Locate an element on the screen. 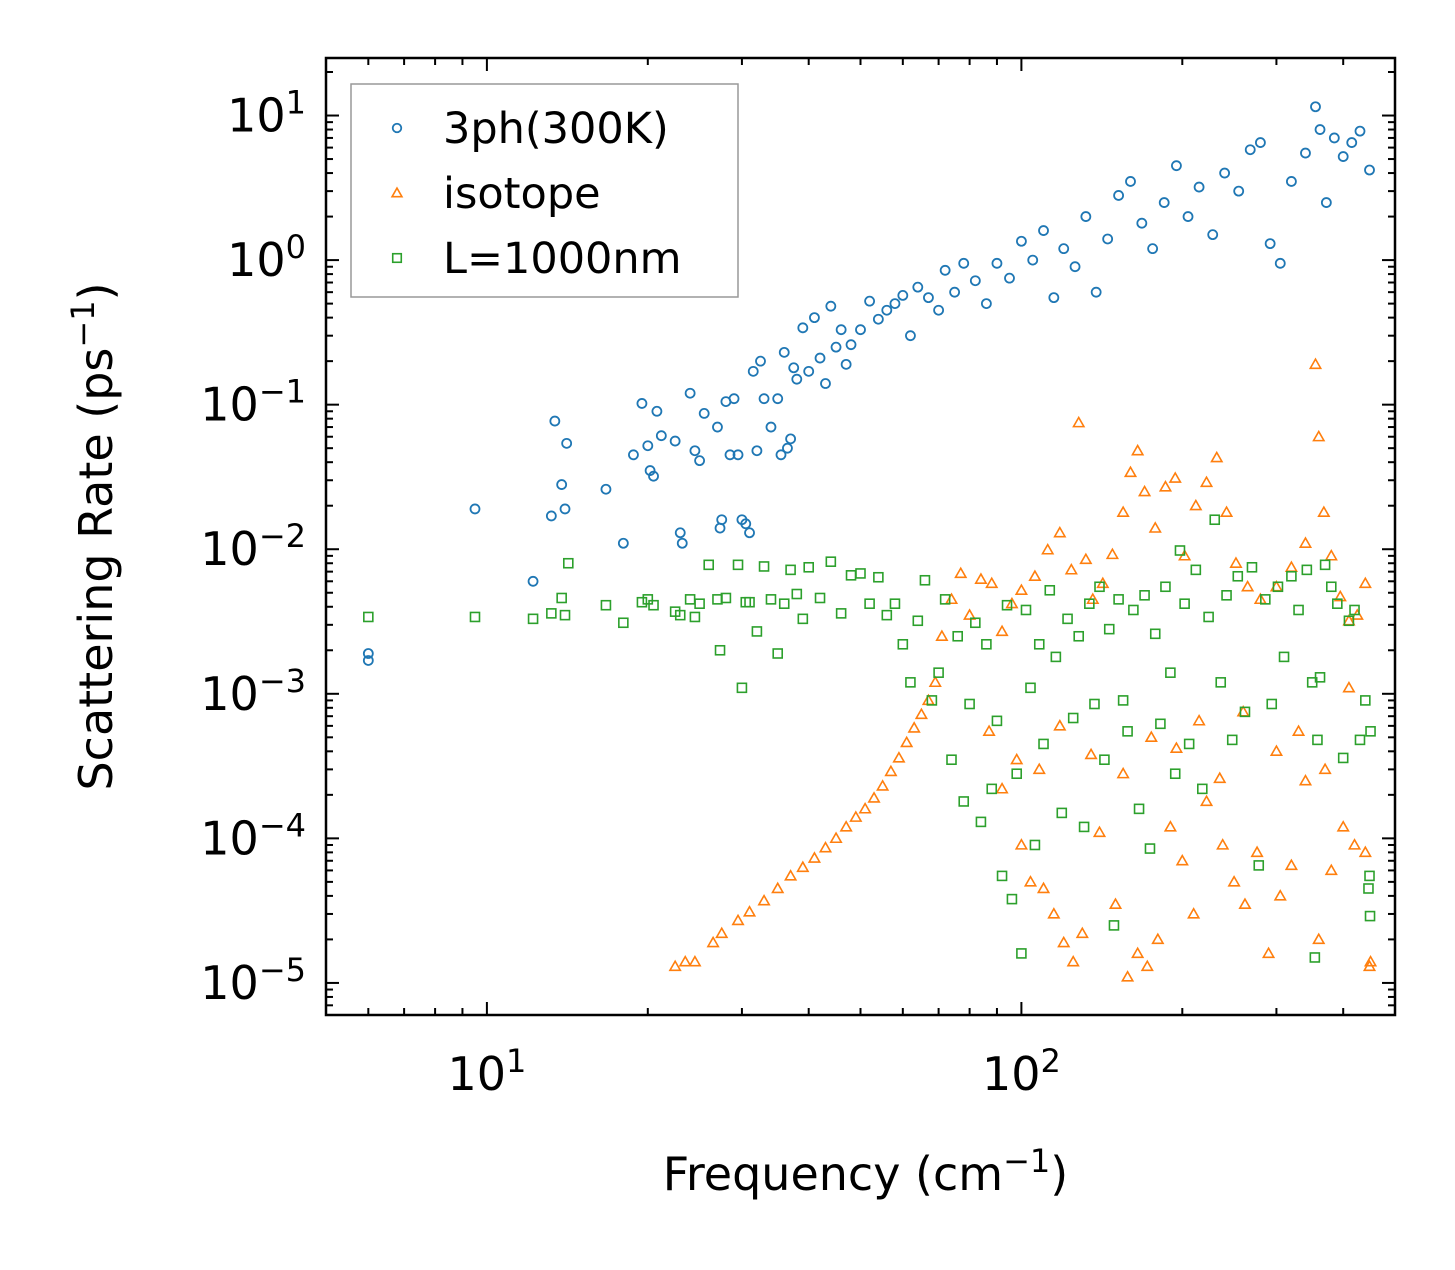  legend-marker-circle is located at coordinates (397, 128).